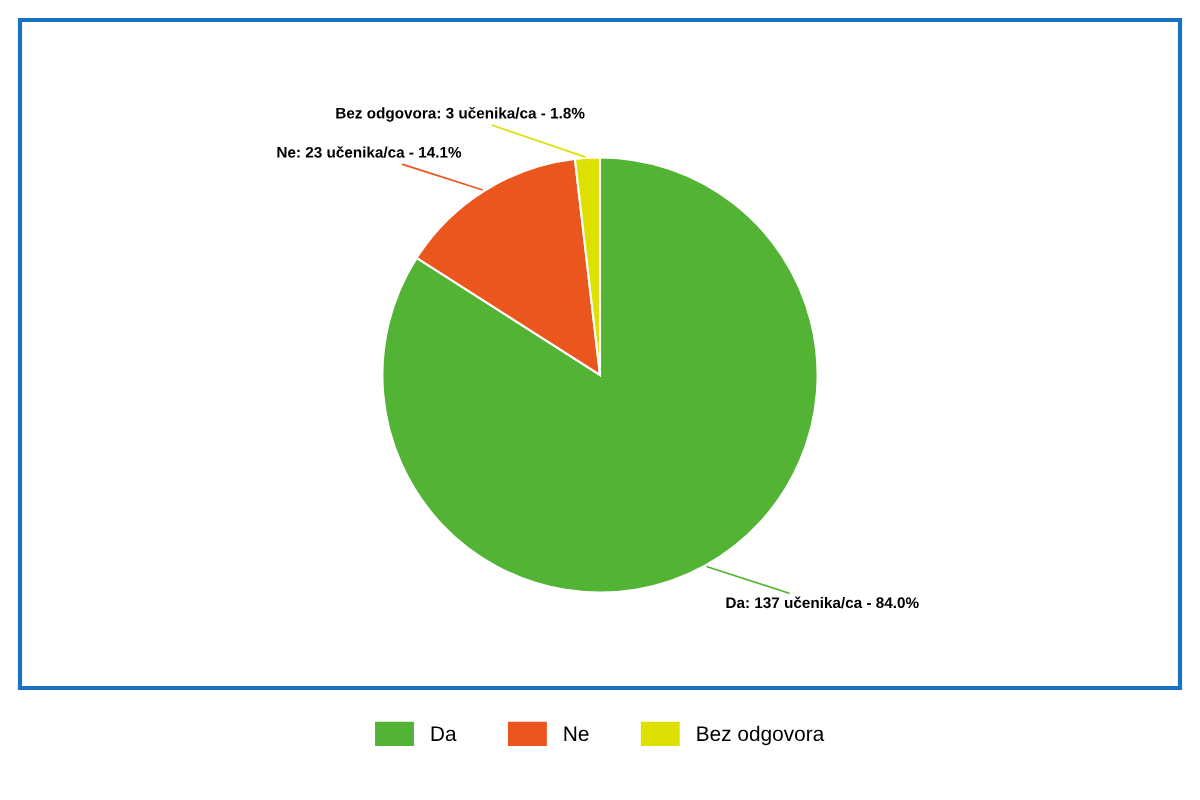 This screenshot has width=1200, height=800. Describe the element at coordinates (822, 602) in the screenshot. I see `data-label: Da: 137 učenika/ca - 84.0%` at that location.